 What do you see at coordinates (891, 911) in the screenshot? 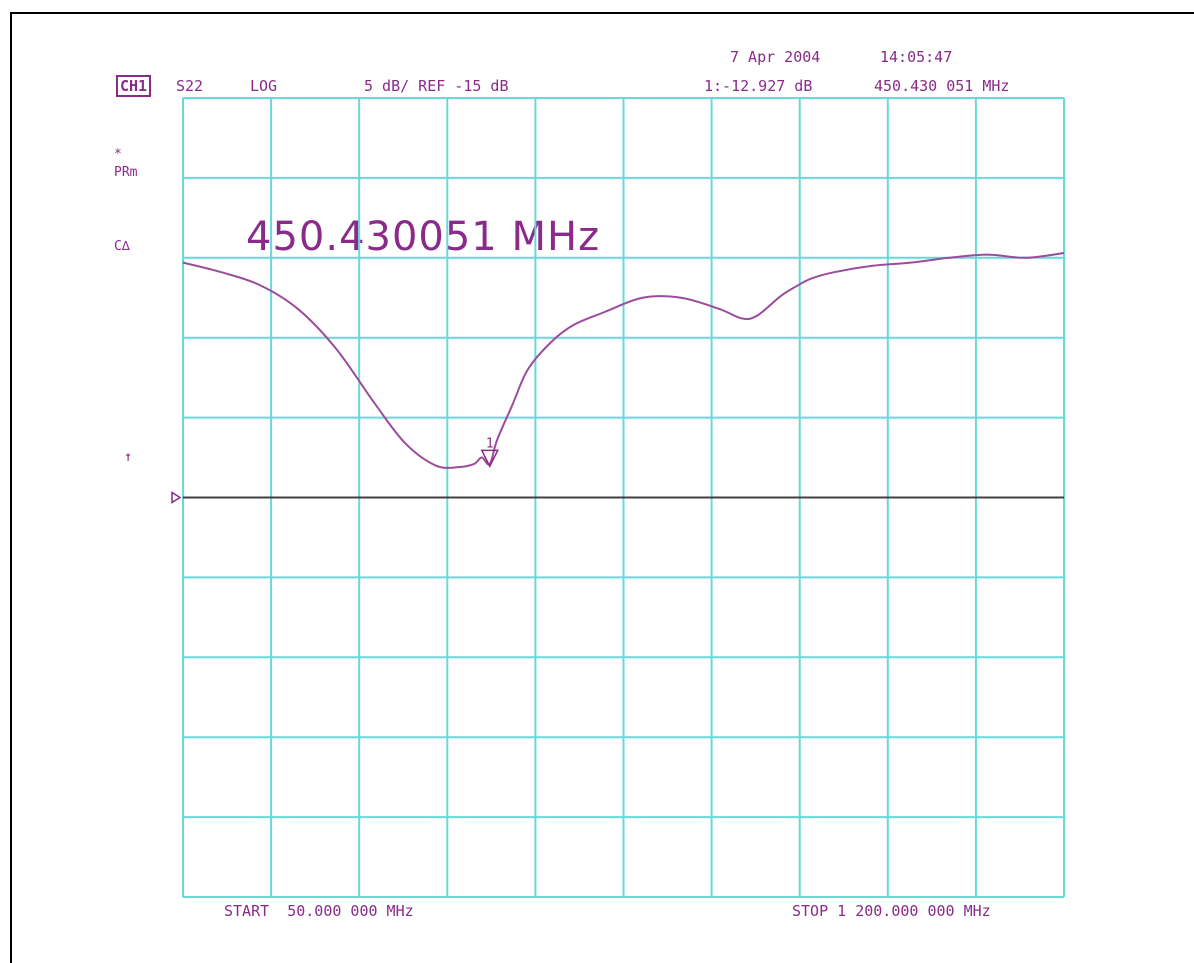
I see `stop-frequency-label: STOP 1 200.000 000 MHz` at bounding box center [891, 911].